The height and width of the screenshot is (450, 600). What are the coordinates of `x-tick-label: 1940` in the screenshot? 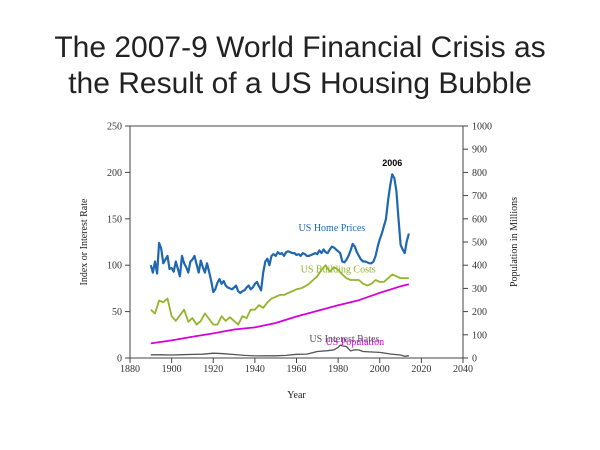 It's located at (255, 369).